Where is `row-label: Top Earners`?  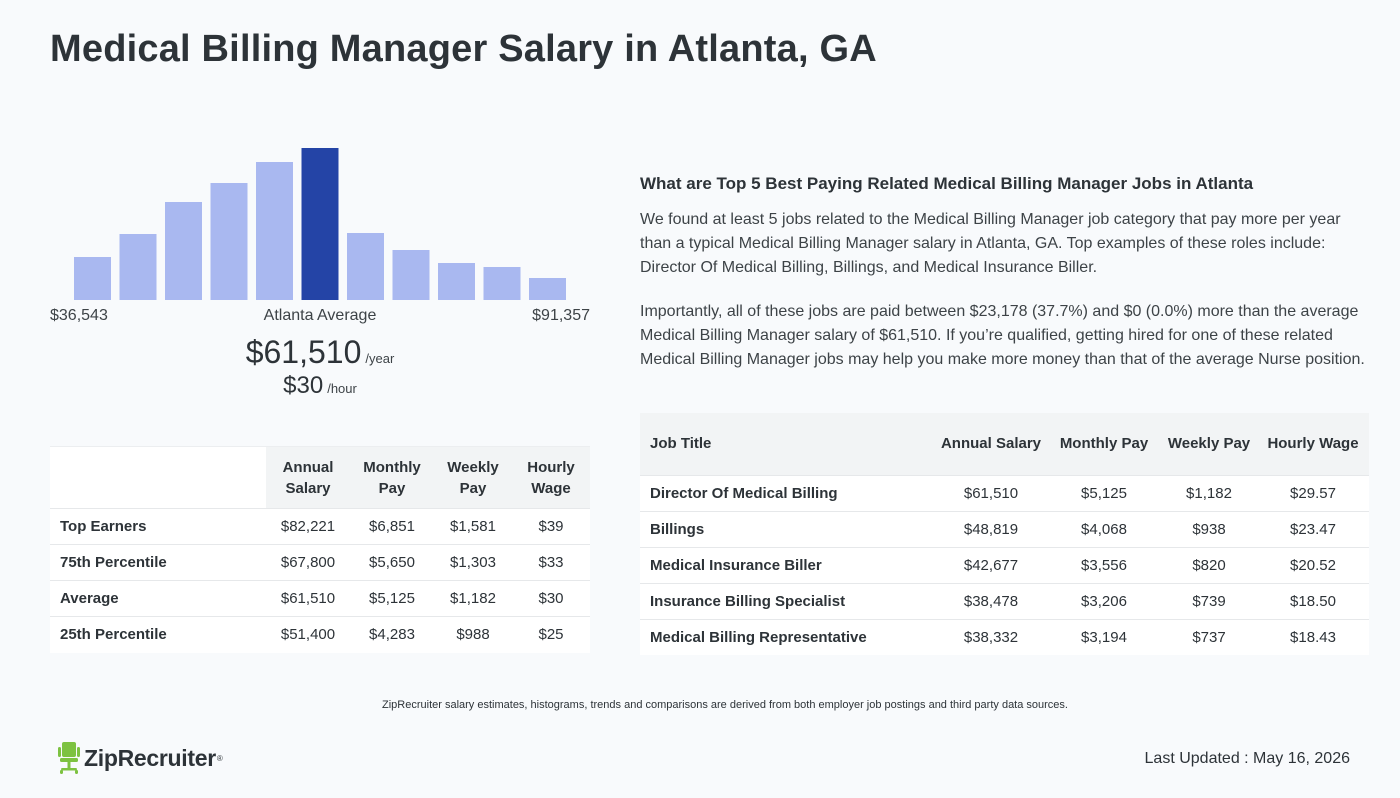 row-label: Top Earners is located at coordinates (158, 526).